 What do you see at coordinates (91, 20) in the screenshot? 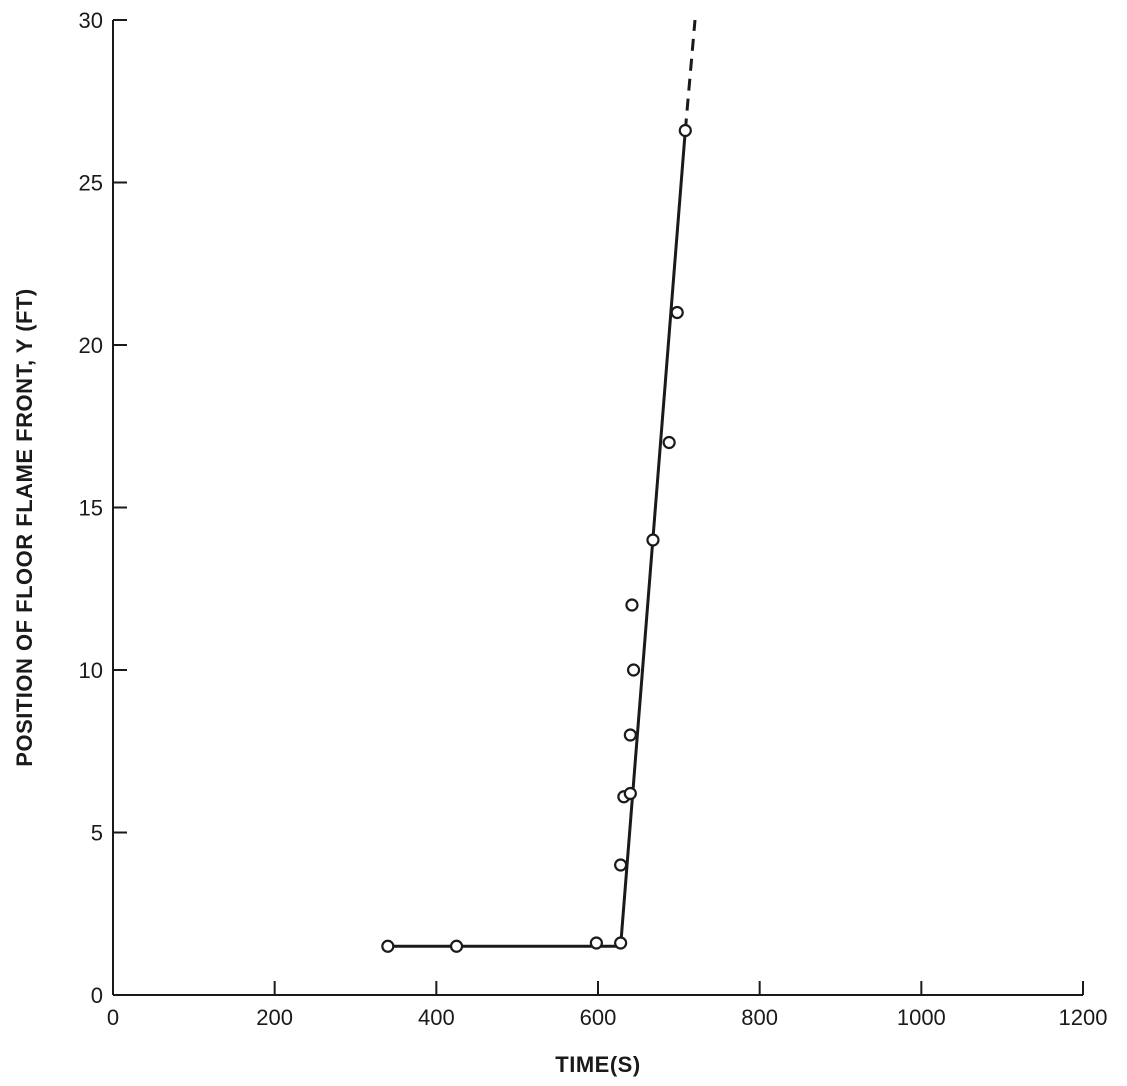
I see `y-tick-label: 30` at bounding box center [91, 20].